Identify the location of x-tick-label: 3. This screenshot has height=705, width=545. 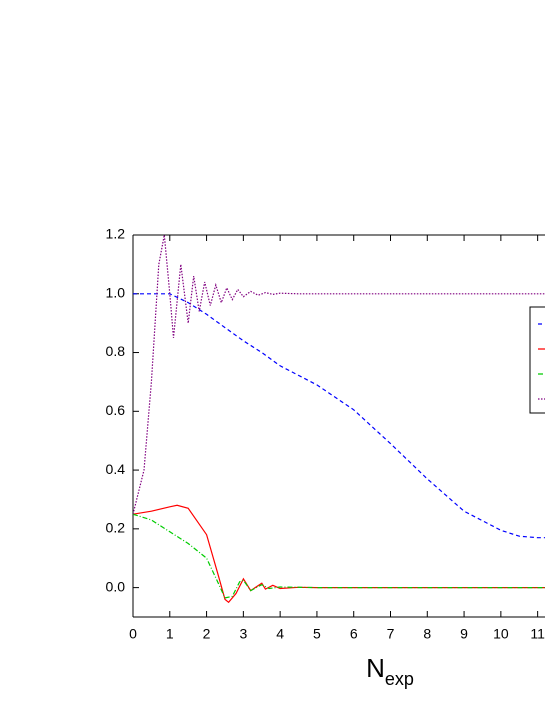
(243, 634).